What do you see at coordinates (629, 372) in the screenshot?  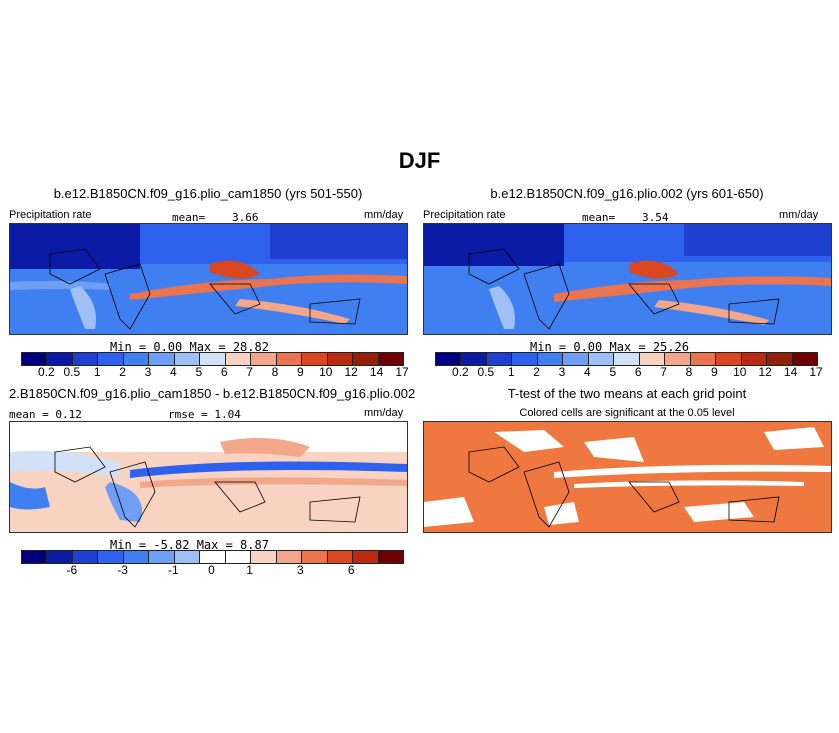 I see `panel2-colorbar-ticks: 0.2 0.5 1 2 3 4 5 6 7 8 9 10 12 14 17` at bounding box center [629, 372].